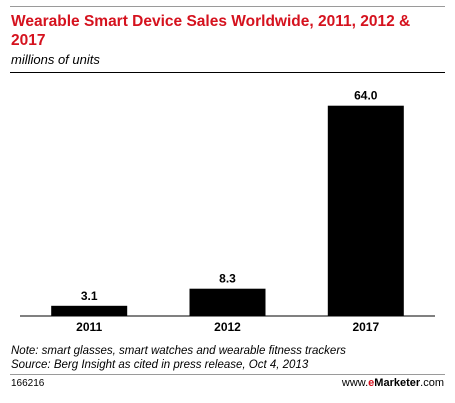  I want to click on brand-accent: e, so click(371, 383).